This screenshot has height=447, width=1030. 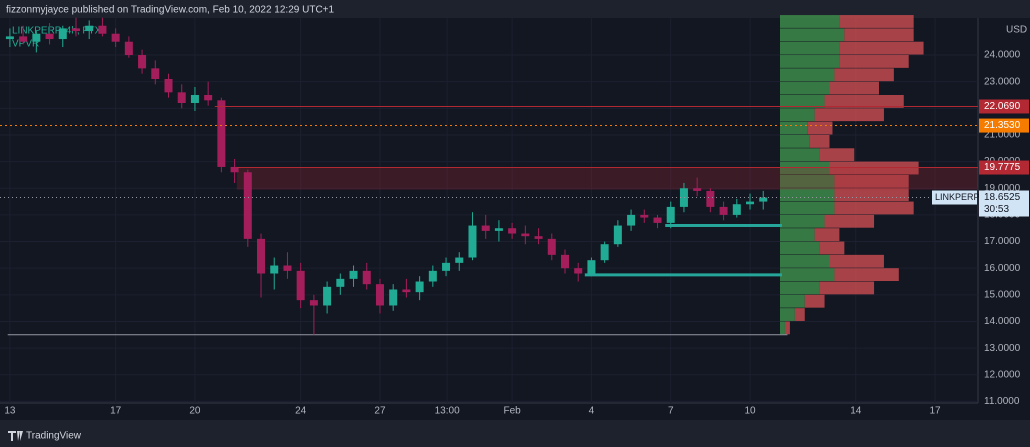 I want to click on y-tick-label: 19.0000, so click(x=1002, y=188).